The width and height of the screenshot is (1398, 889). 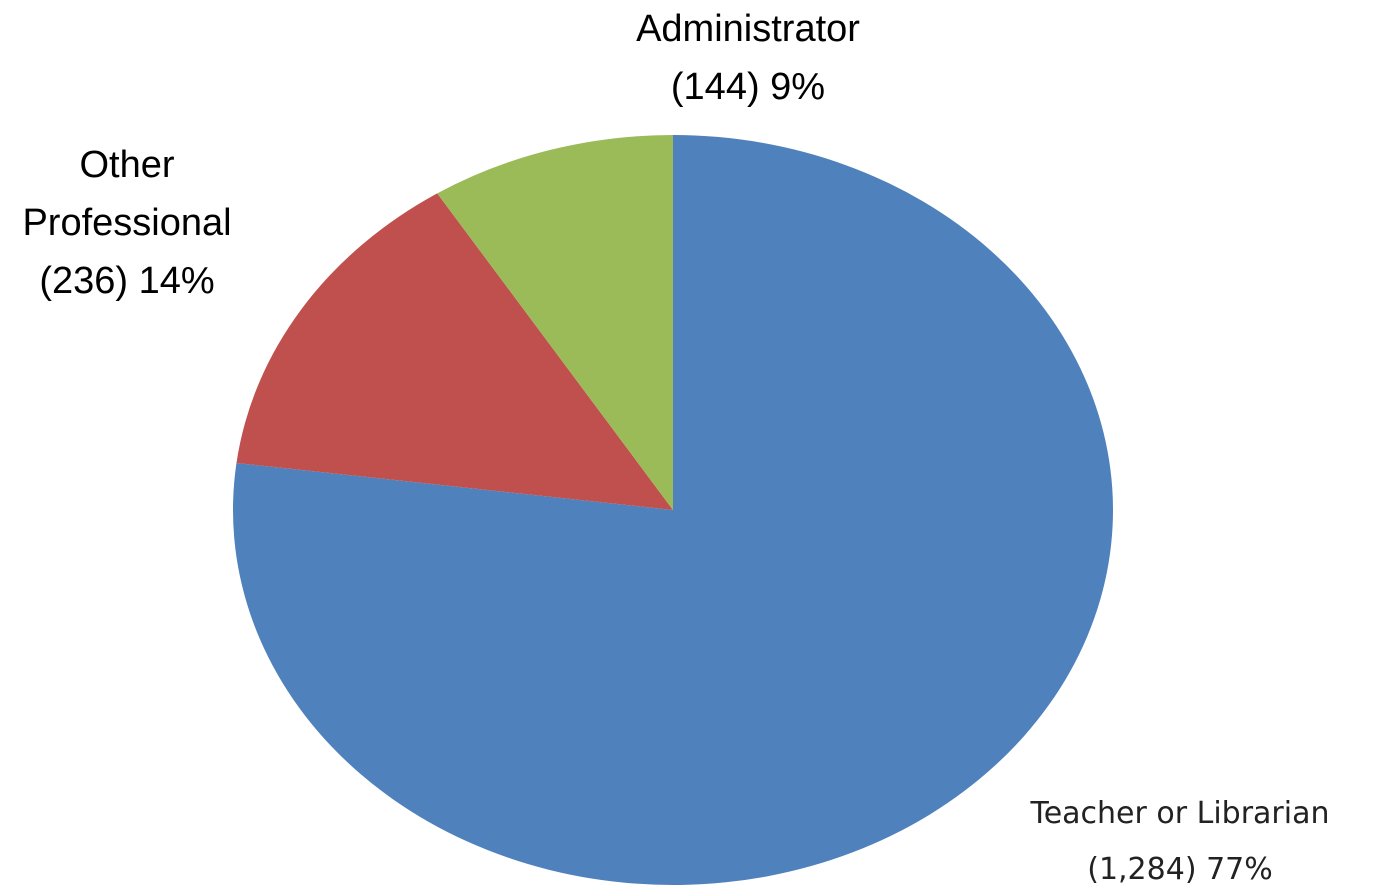 I want to click on value-line: (144) 9%, so click(x=748, y=87).